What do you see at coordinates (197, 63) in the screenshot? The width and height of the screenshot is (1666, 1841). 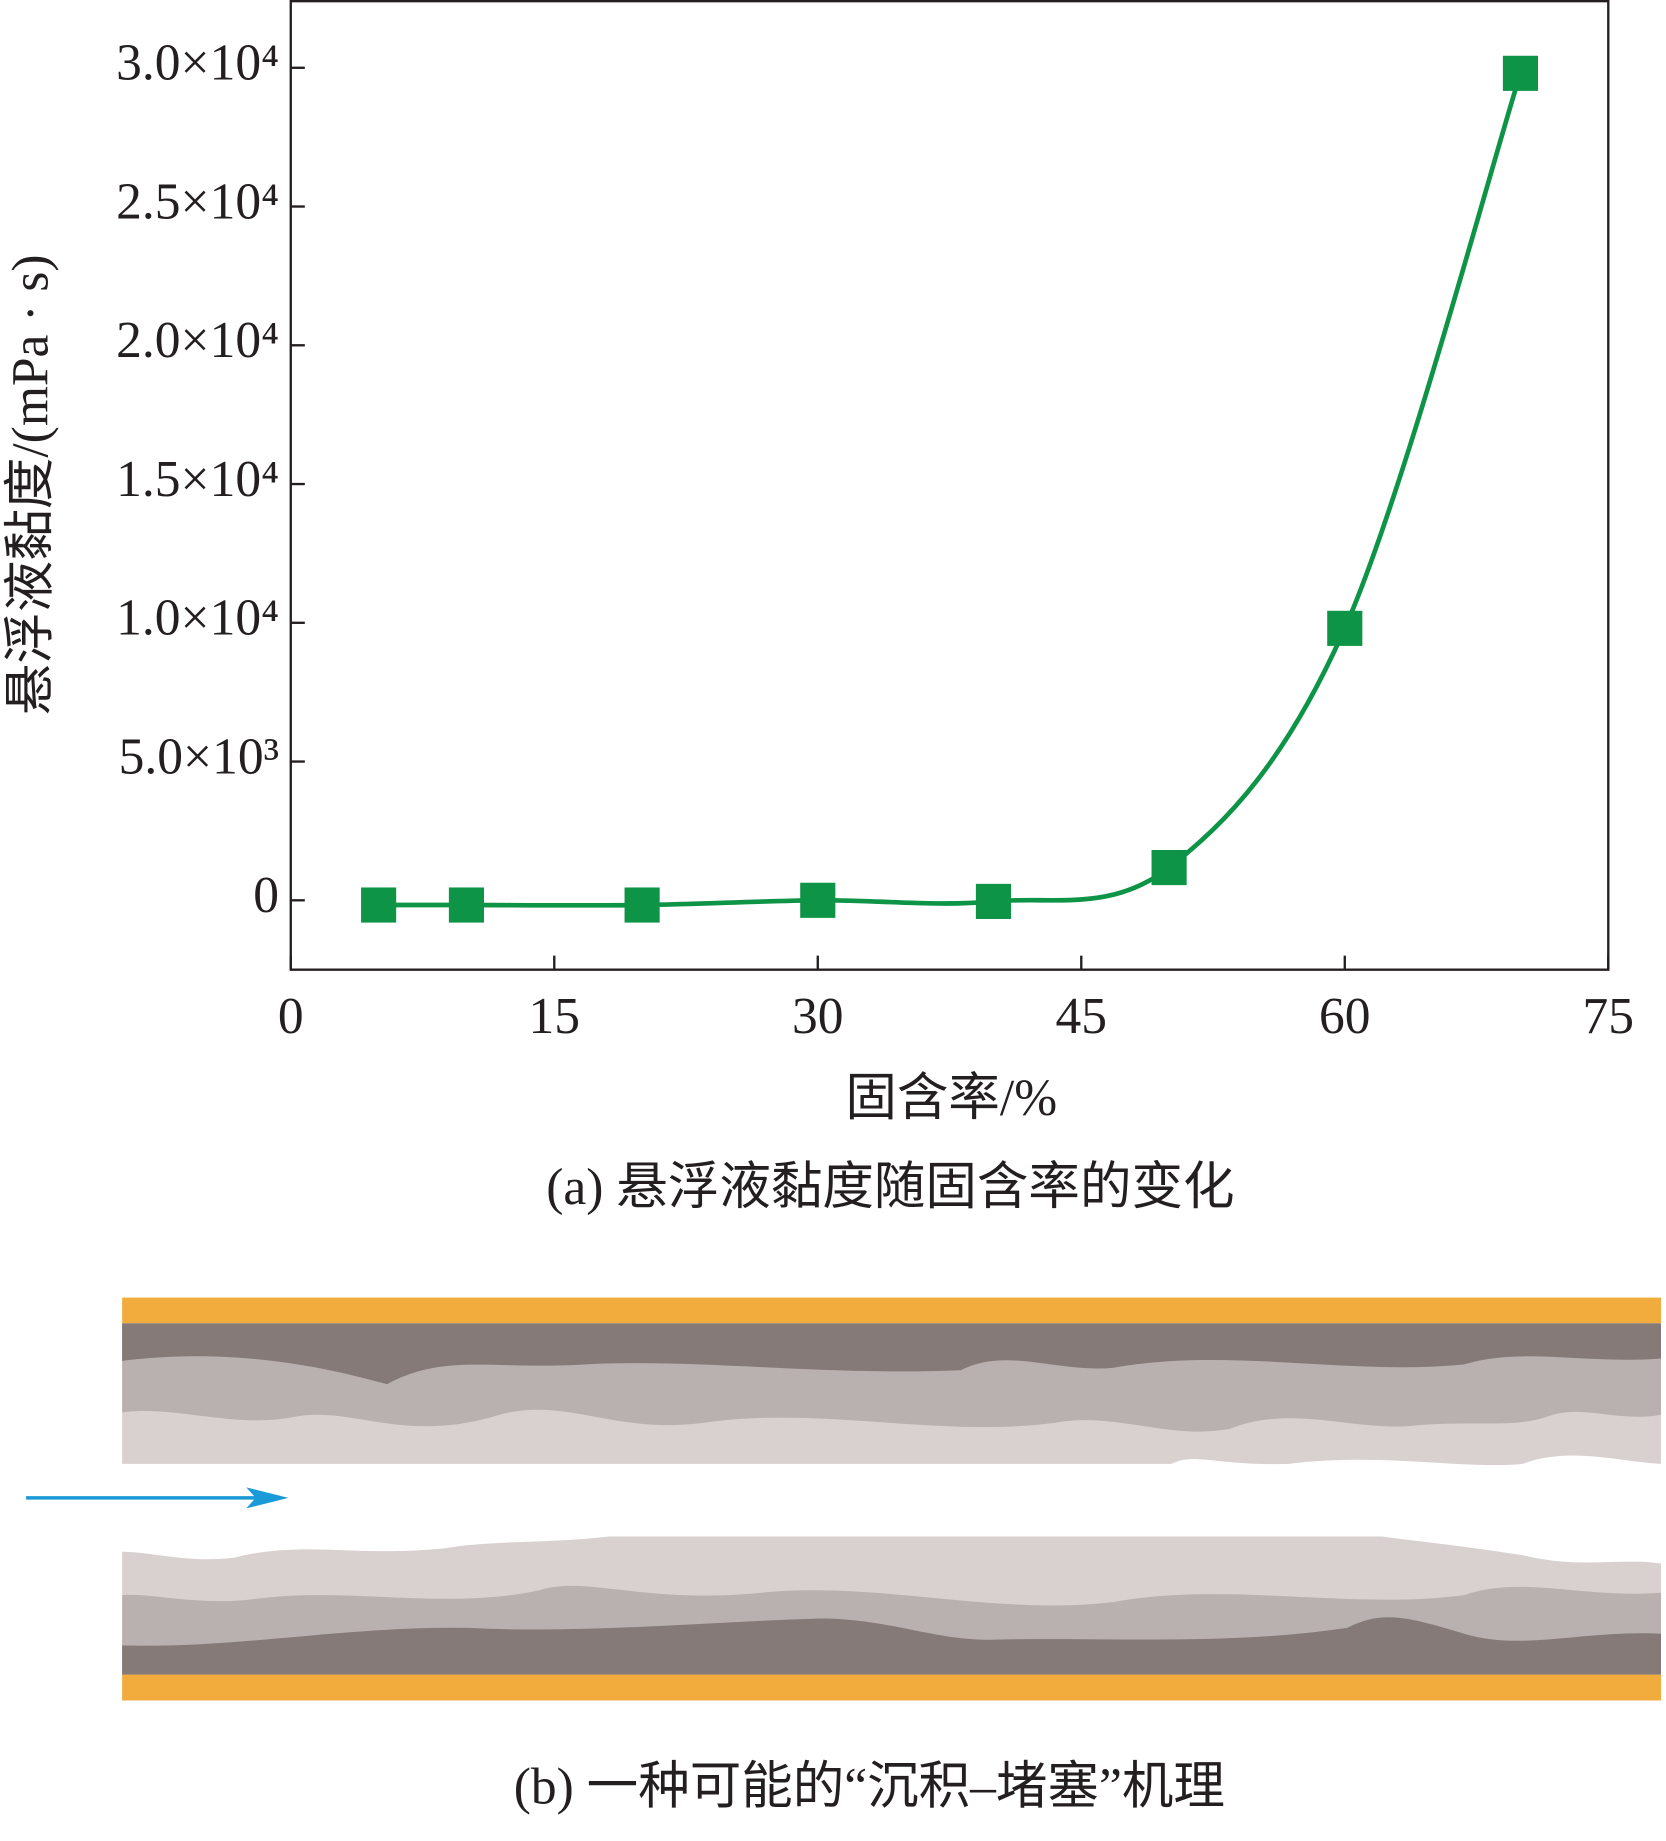 I see `y-tick-label: 3.0×10⁴` at bounding box center [197, 63].